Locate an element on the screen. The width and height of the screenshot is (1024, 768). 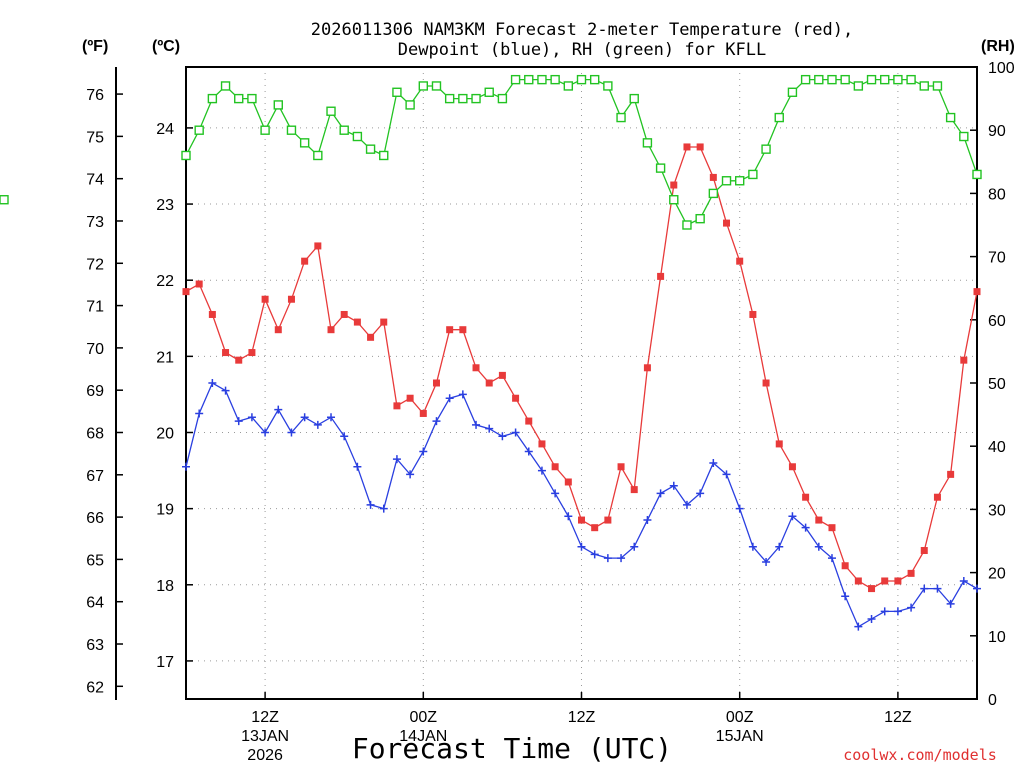
fahrenheit-tick-label: 72 is located at coordinates (95, 264).